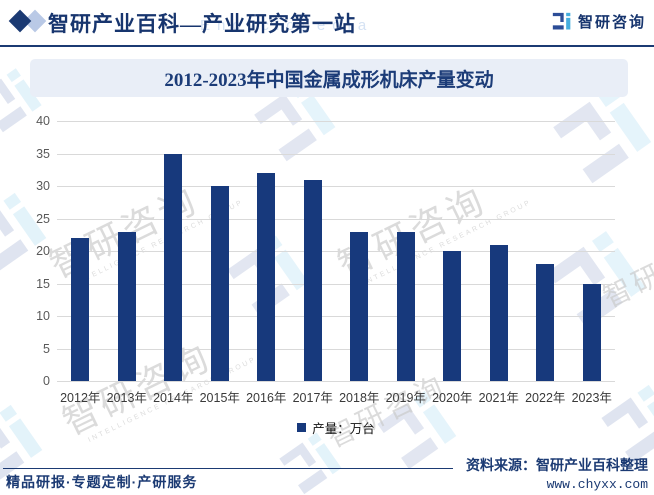 The image size is (654, 495). I want to click on bar-2018年, so click(359, 306).